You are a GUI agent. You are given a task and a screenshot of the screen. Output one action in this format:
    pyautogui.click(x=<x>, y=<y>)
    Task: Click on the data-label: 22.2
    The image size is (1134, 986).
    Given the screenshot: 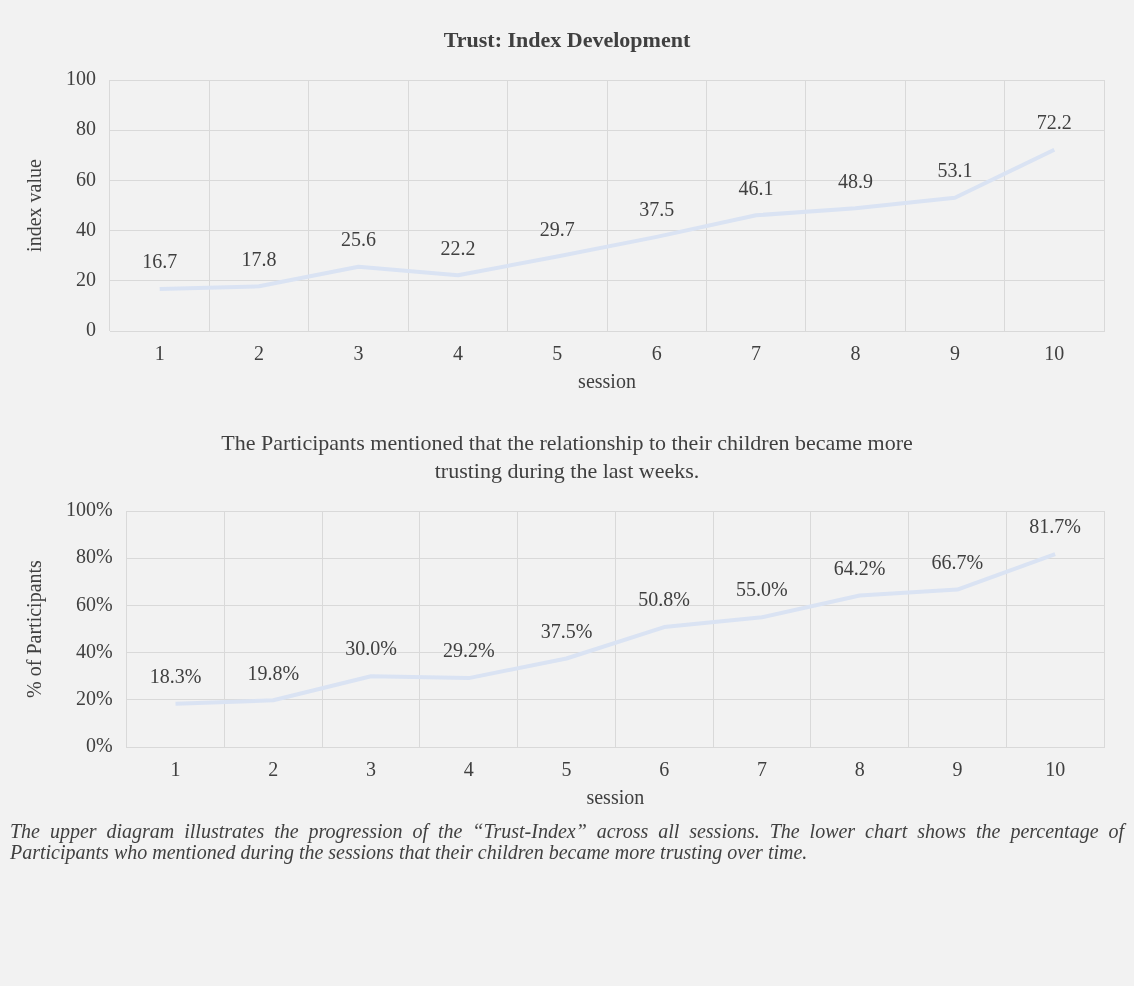 What is the action you would take?
    pyautogui.click(x=458, y=247)
    